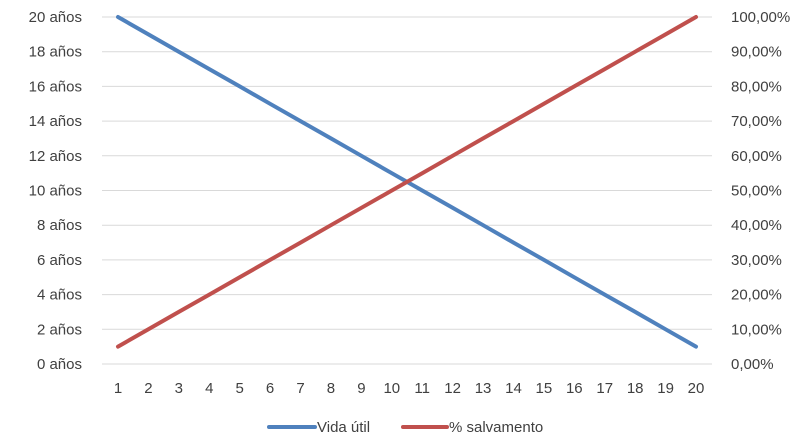 The height and width of the screenshot is (444, 798). Describe the element at coordinates (55, 17) in the screenshot. I see `y-left-tick-label: 20 años` at that location.